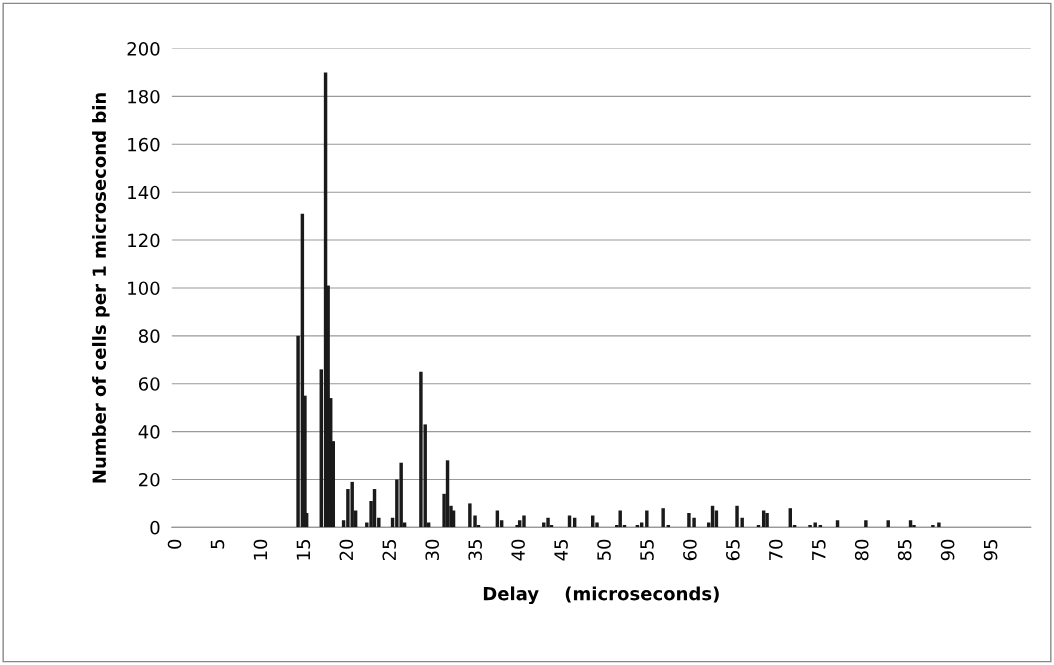  I want to click on x-tick-label: 25, so click(389, 550).